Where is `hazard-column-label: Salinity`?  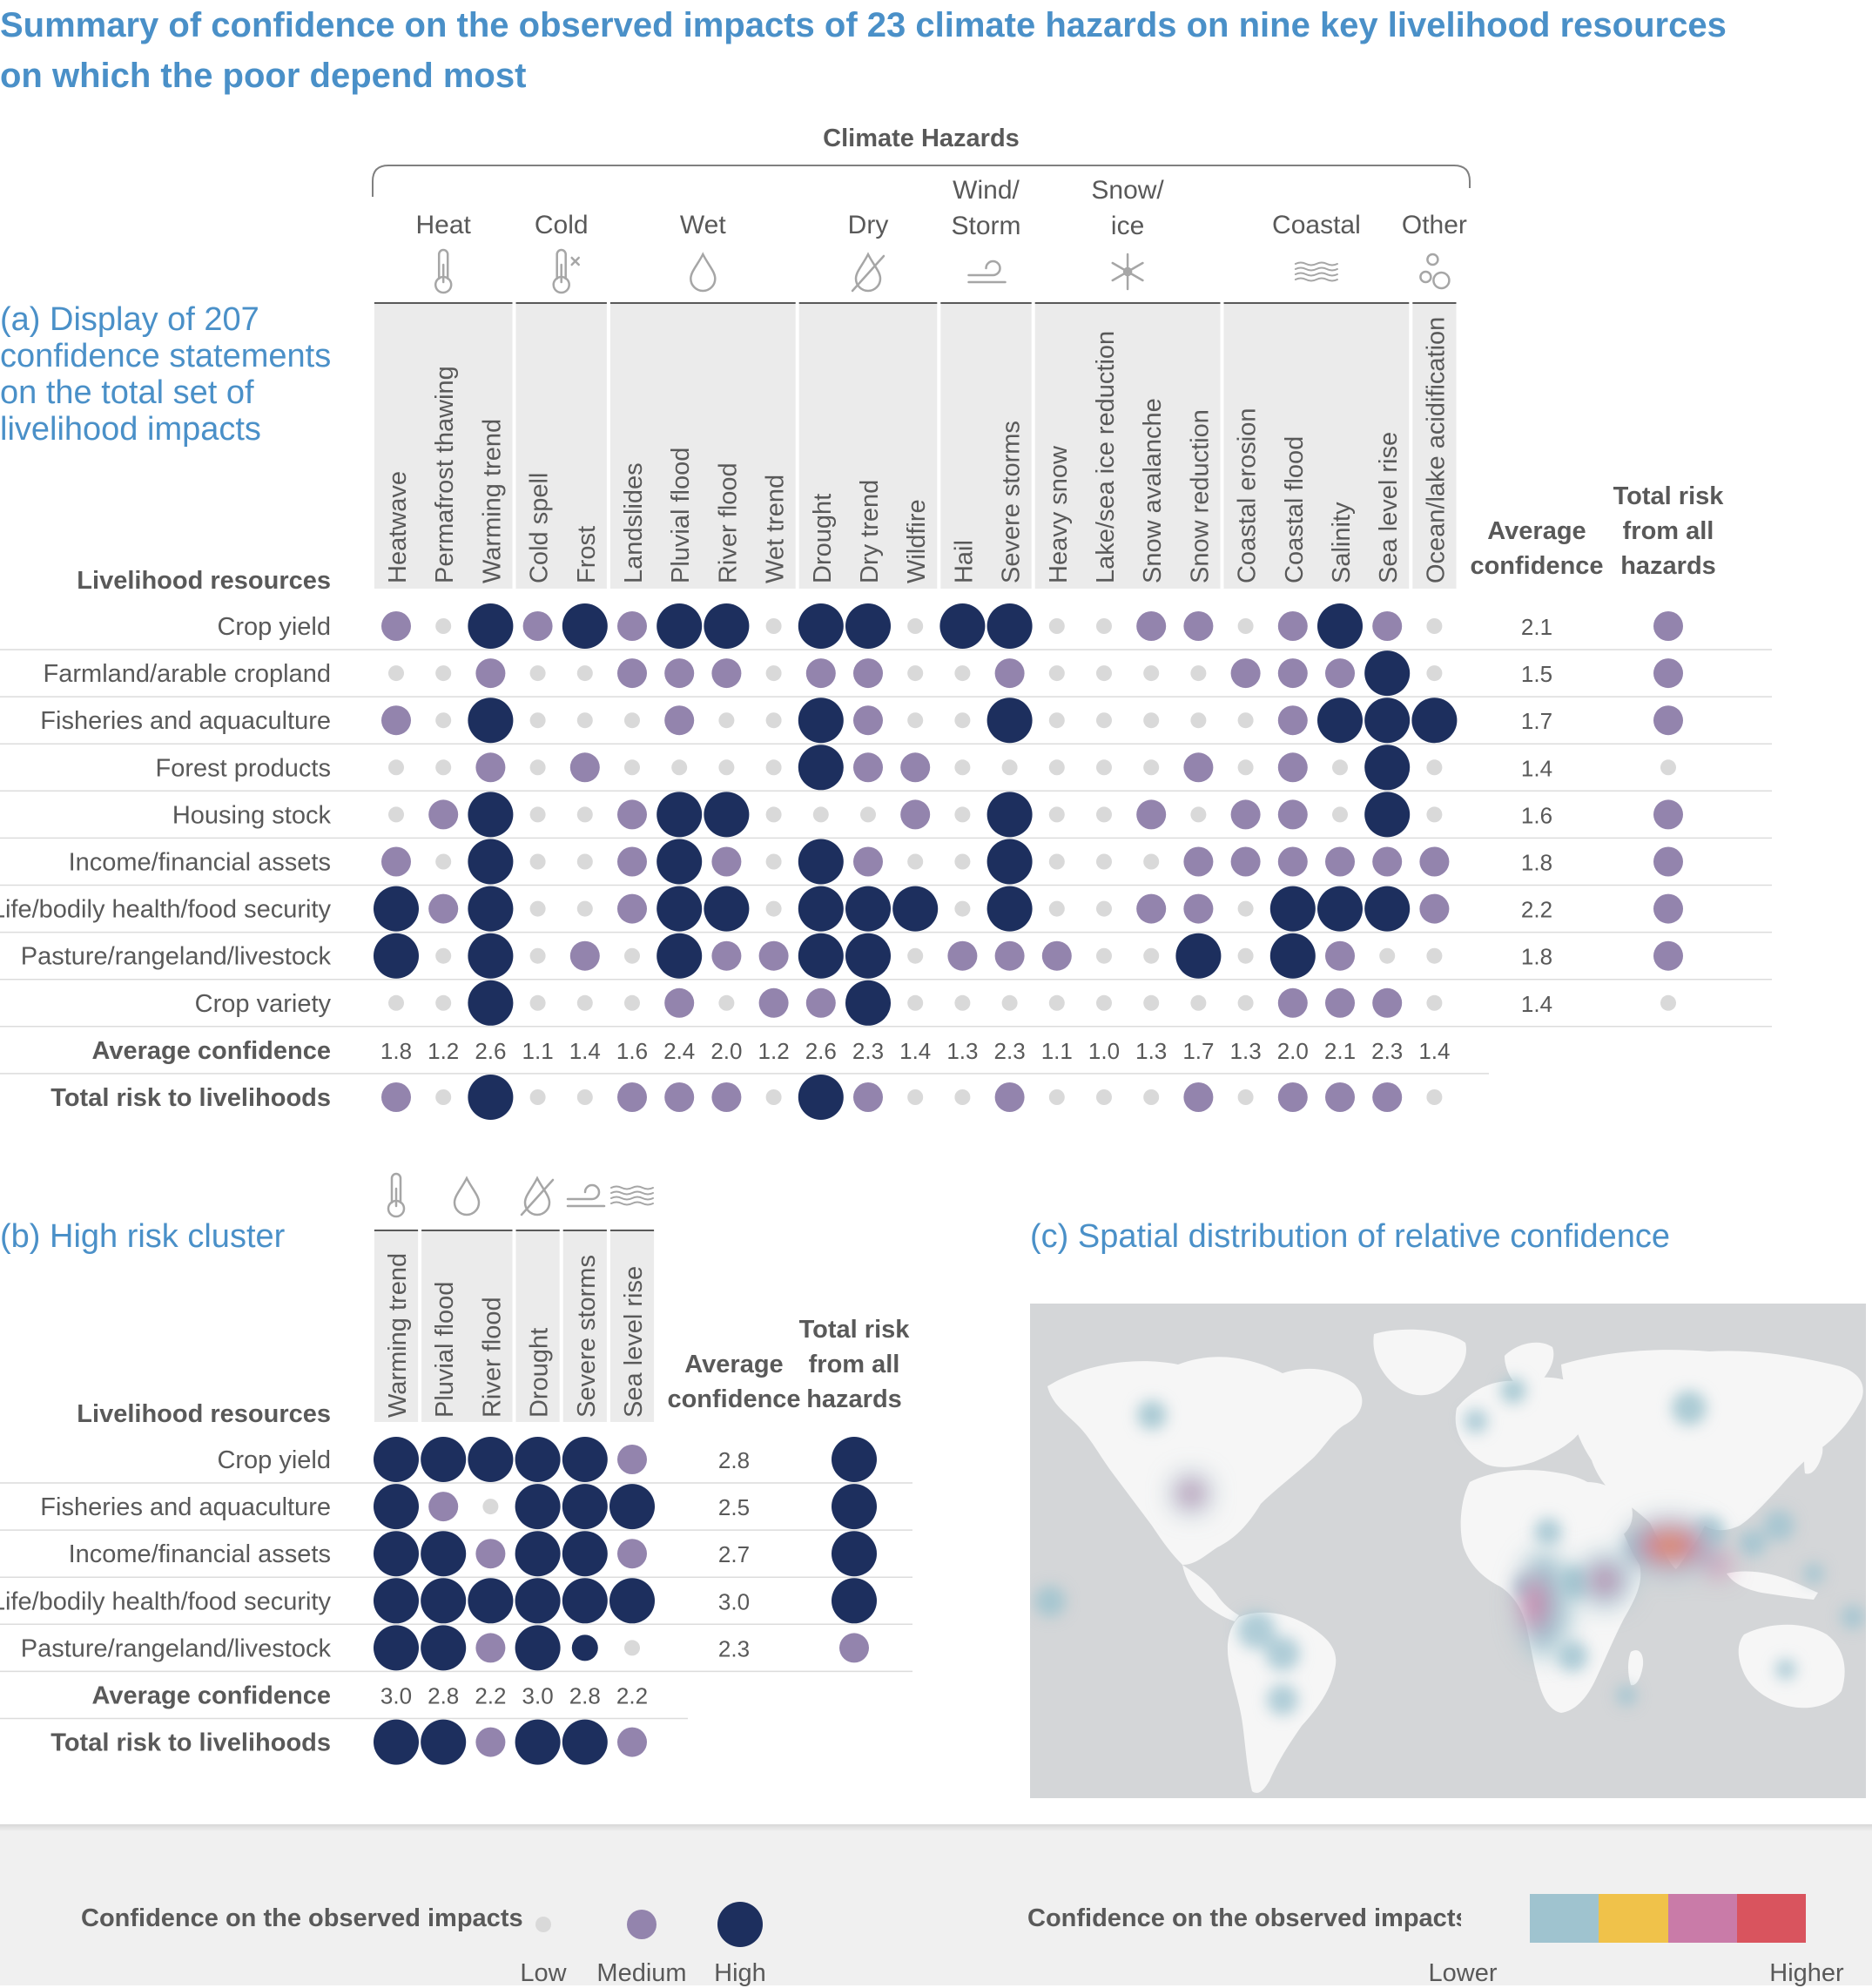 hazard-column-label: Salinity is located at coordinates (1342, 542).